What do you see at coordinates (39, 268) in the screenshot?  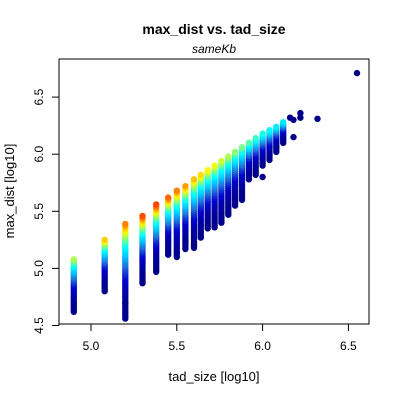 I see `y-tick-label: 5.0` at bounding box center [39, 268].